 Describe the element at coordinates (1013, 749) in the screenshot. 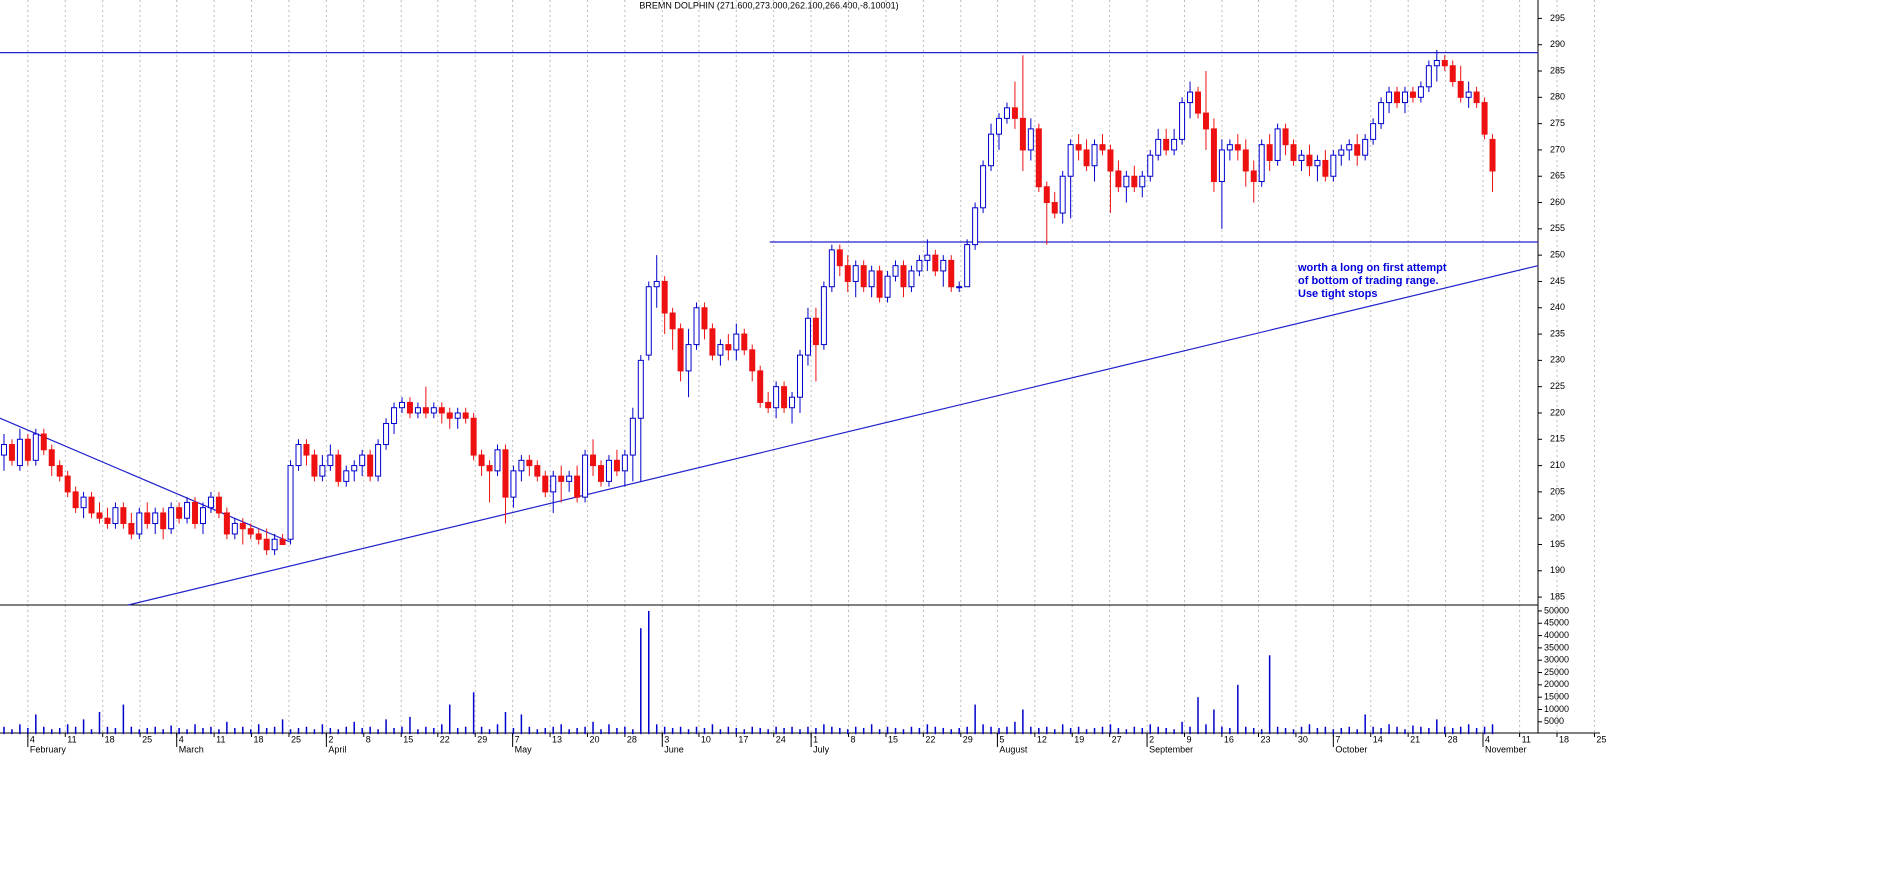

I see `month-label: August` at that location.